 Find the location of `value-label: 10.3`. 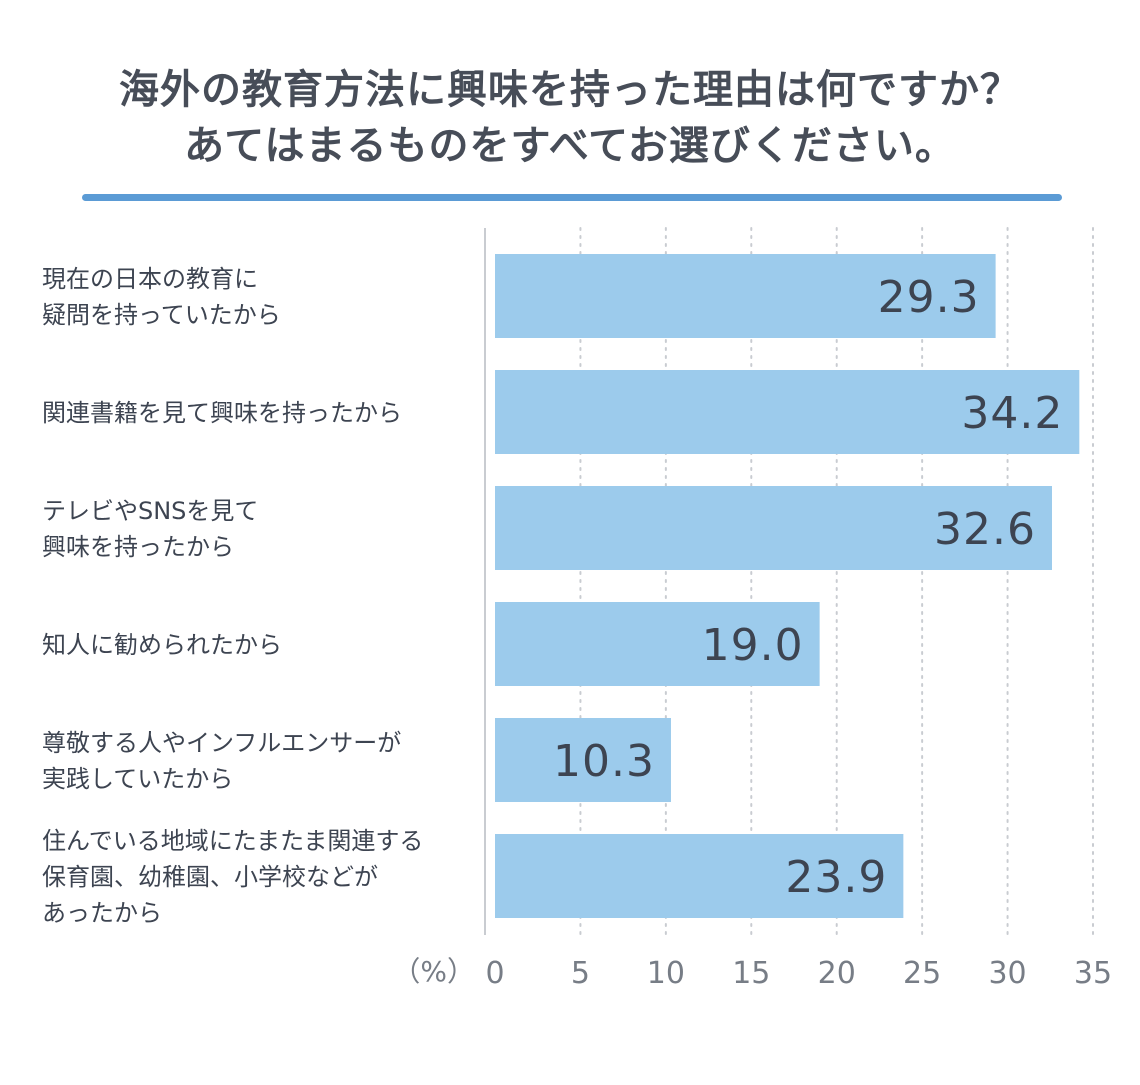

value-label: 10.3 is located at coordinates (604, 761).